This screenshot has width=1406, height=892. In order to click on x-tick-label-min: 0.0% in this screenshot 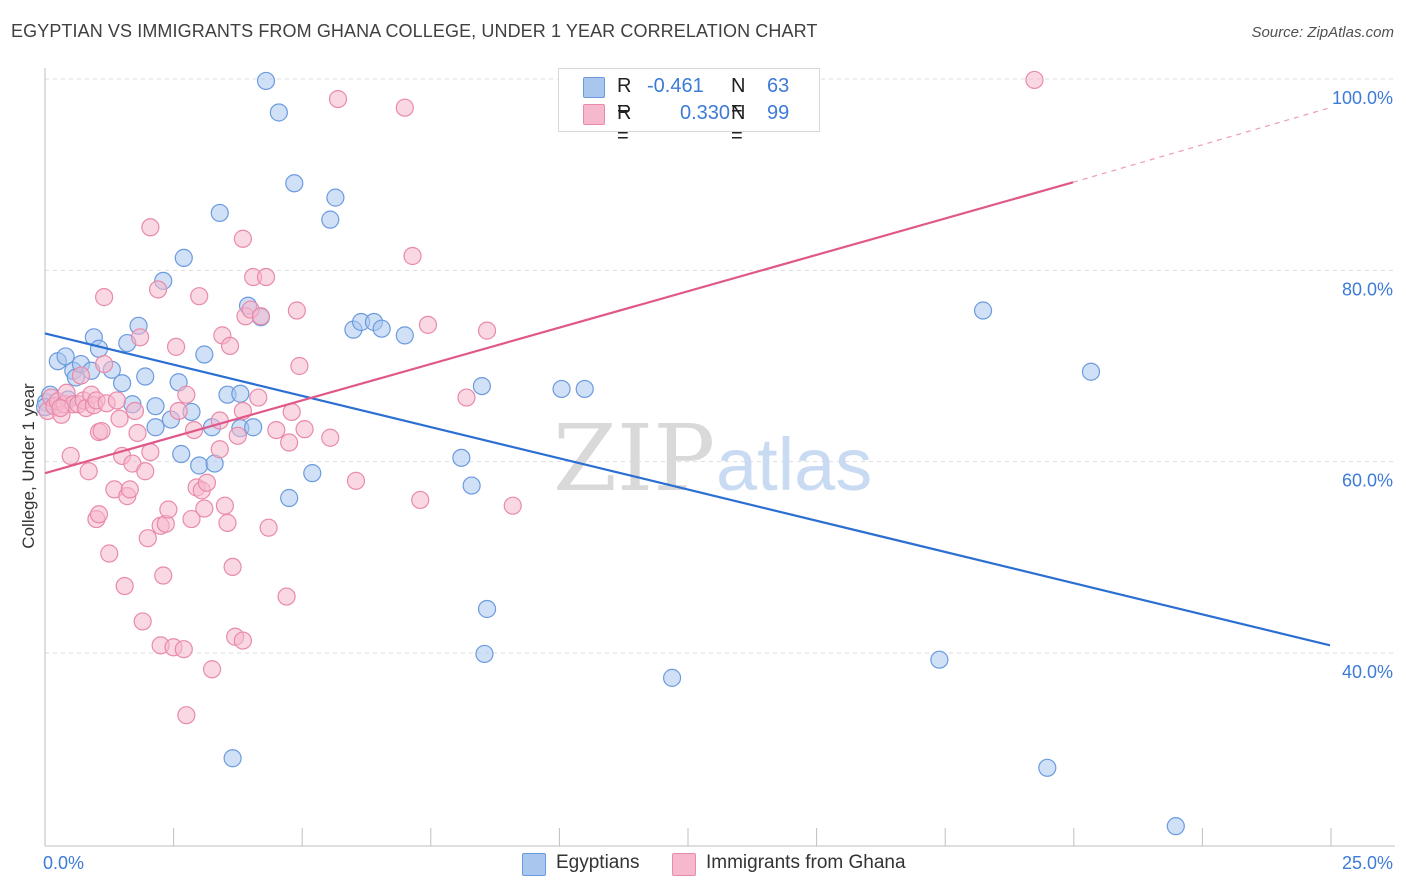, I will do `click(63, 863)`.